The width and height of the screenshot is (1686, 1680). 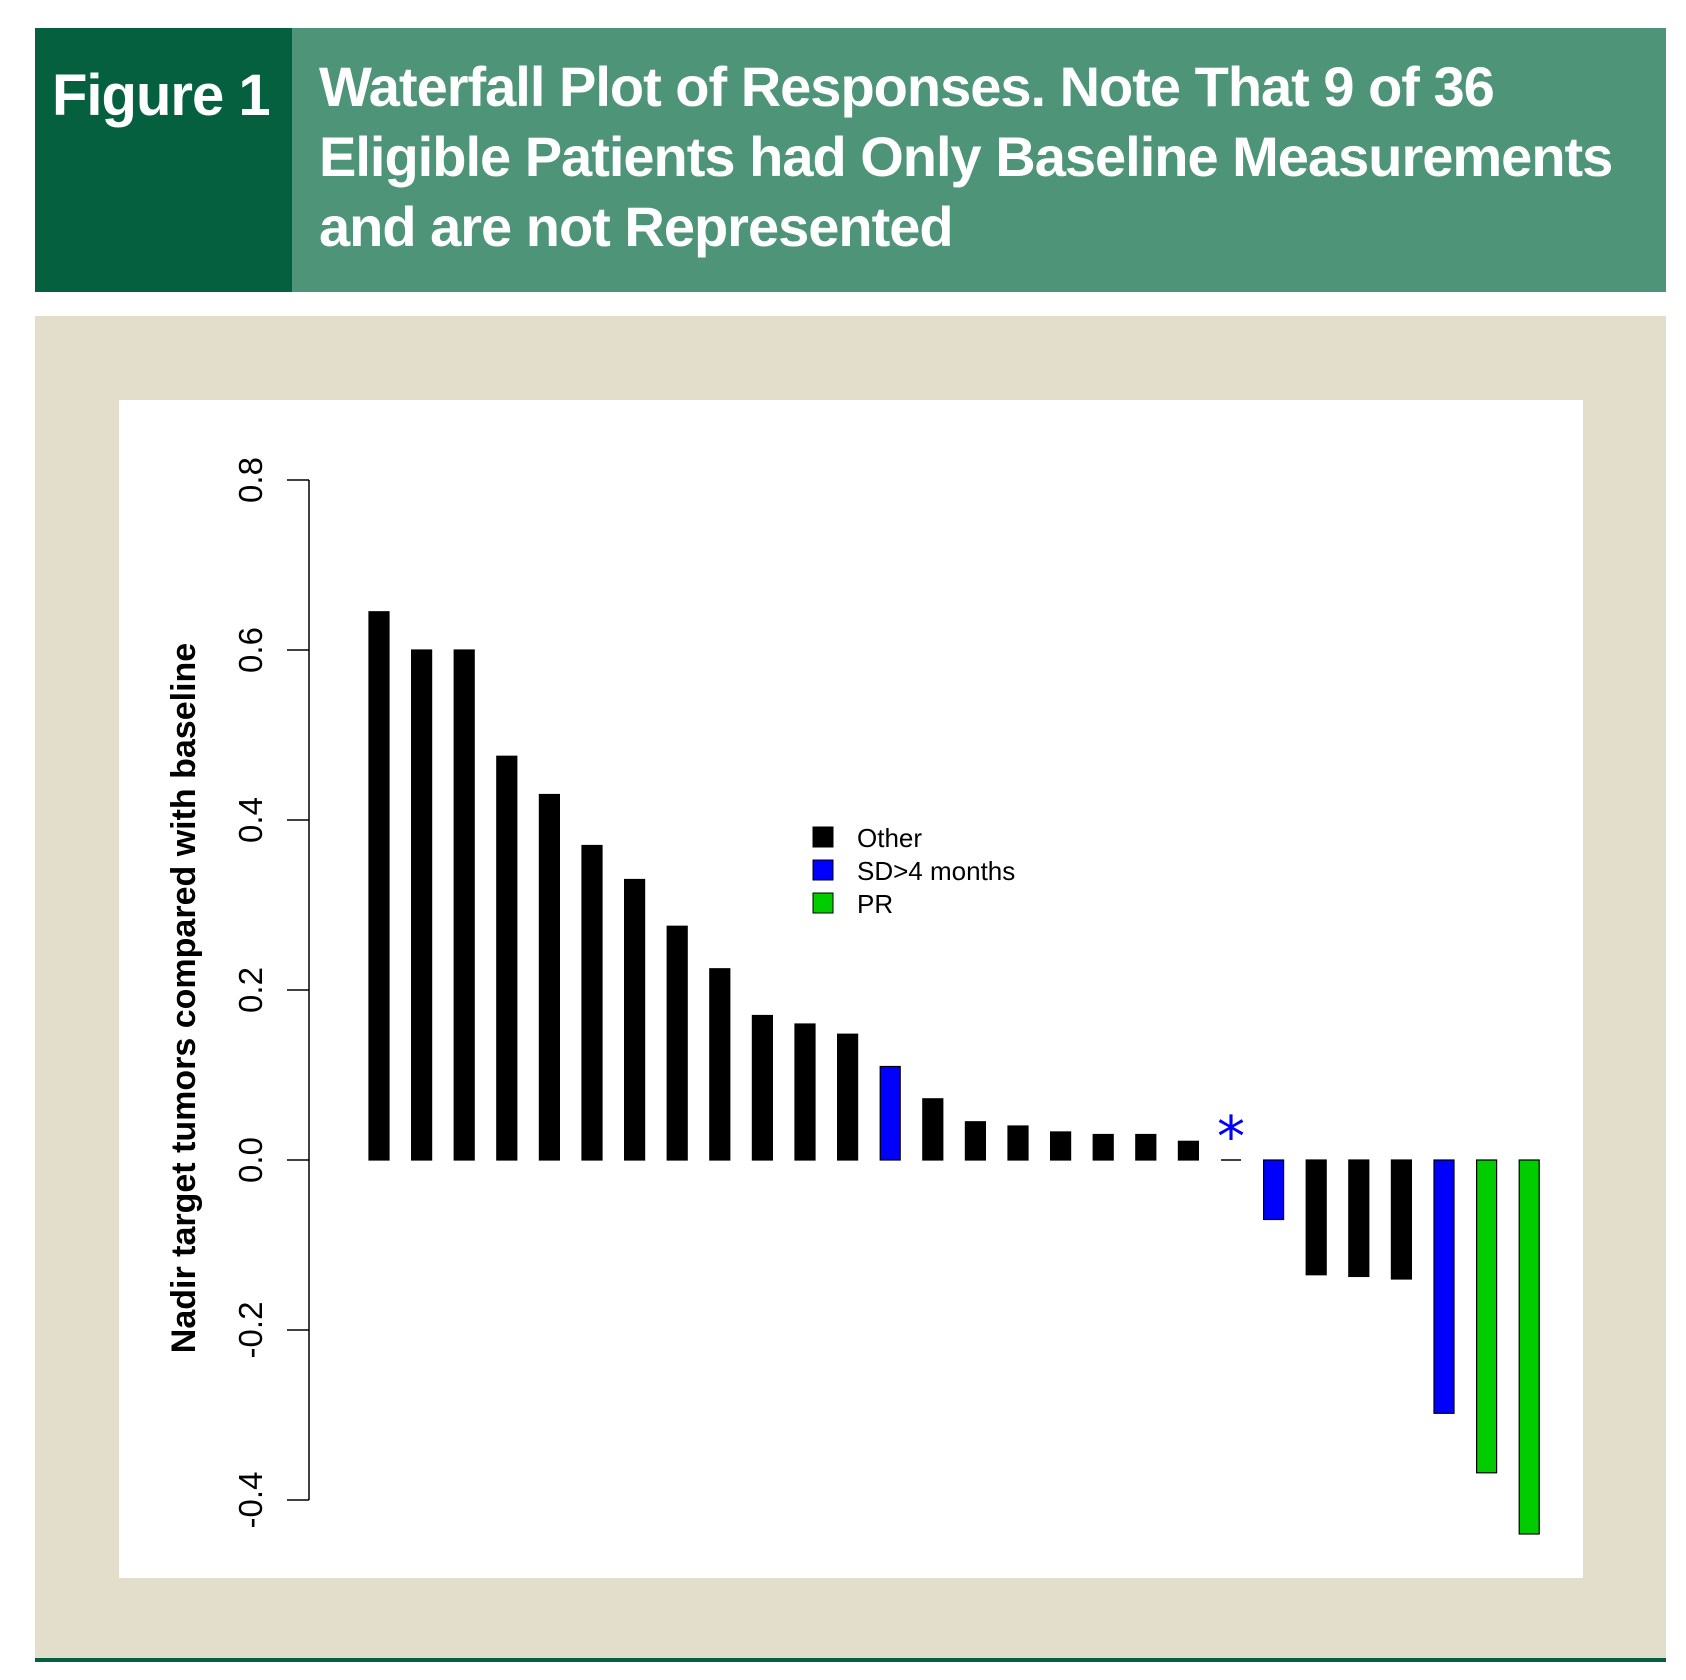 What do you see at coordinates (250, 1160) in the screenshot?
I see `y-tick-label: 0.0` at bounding box center [250, 1160].